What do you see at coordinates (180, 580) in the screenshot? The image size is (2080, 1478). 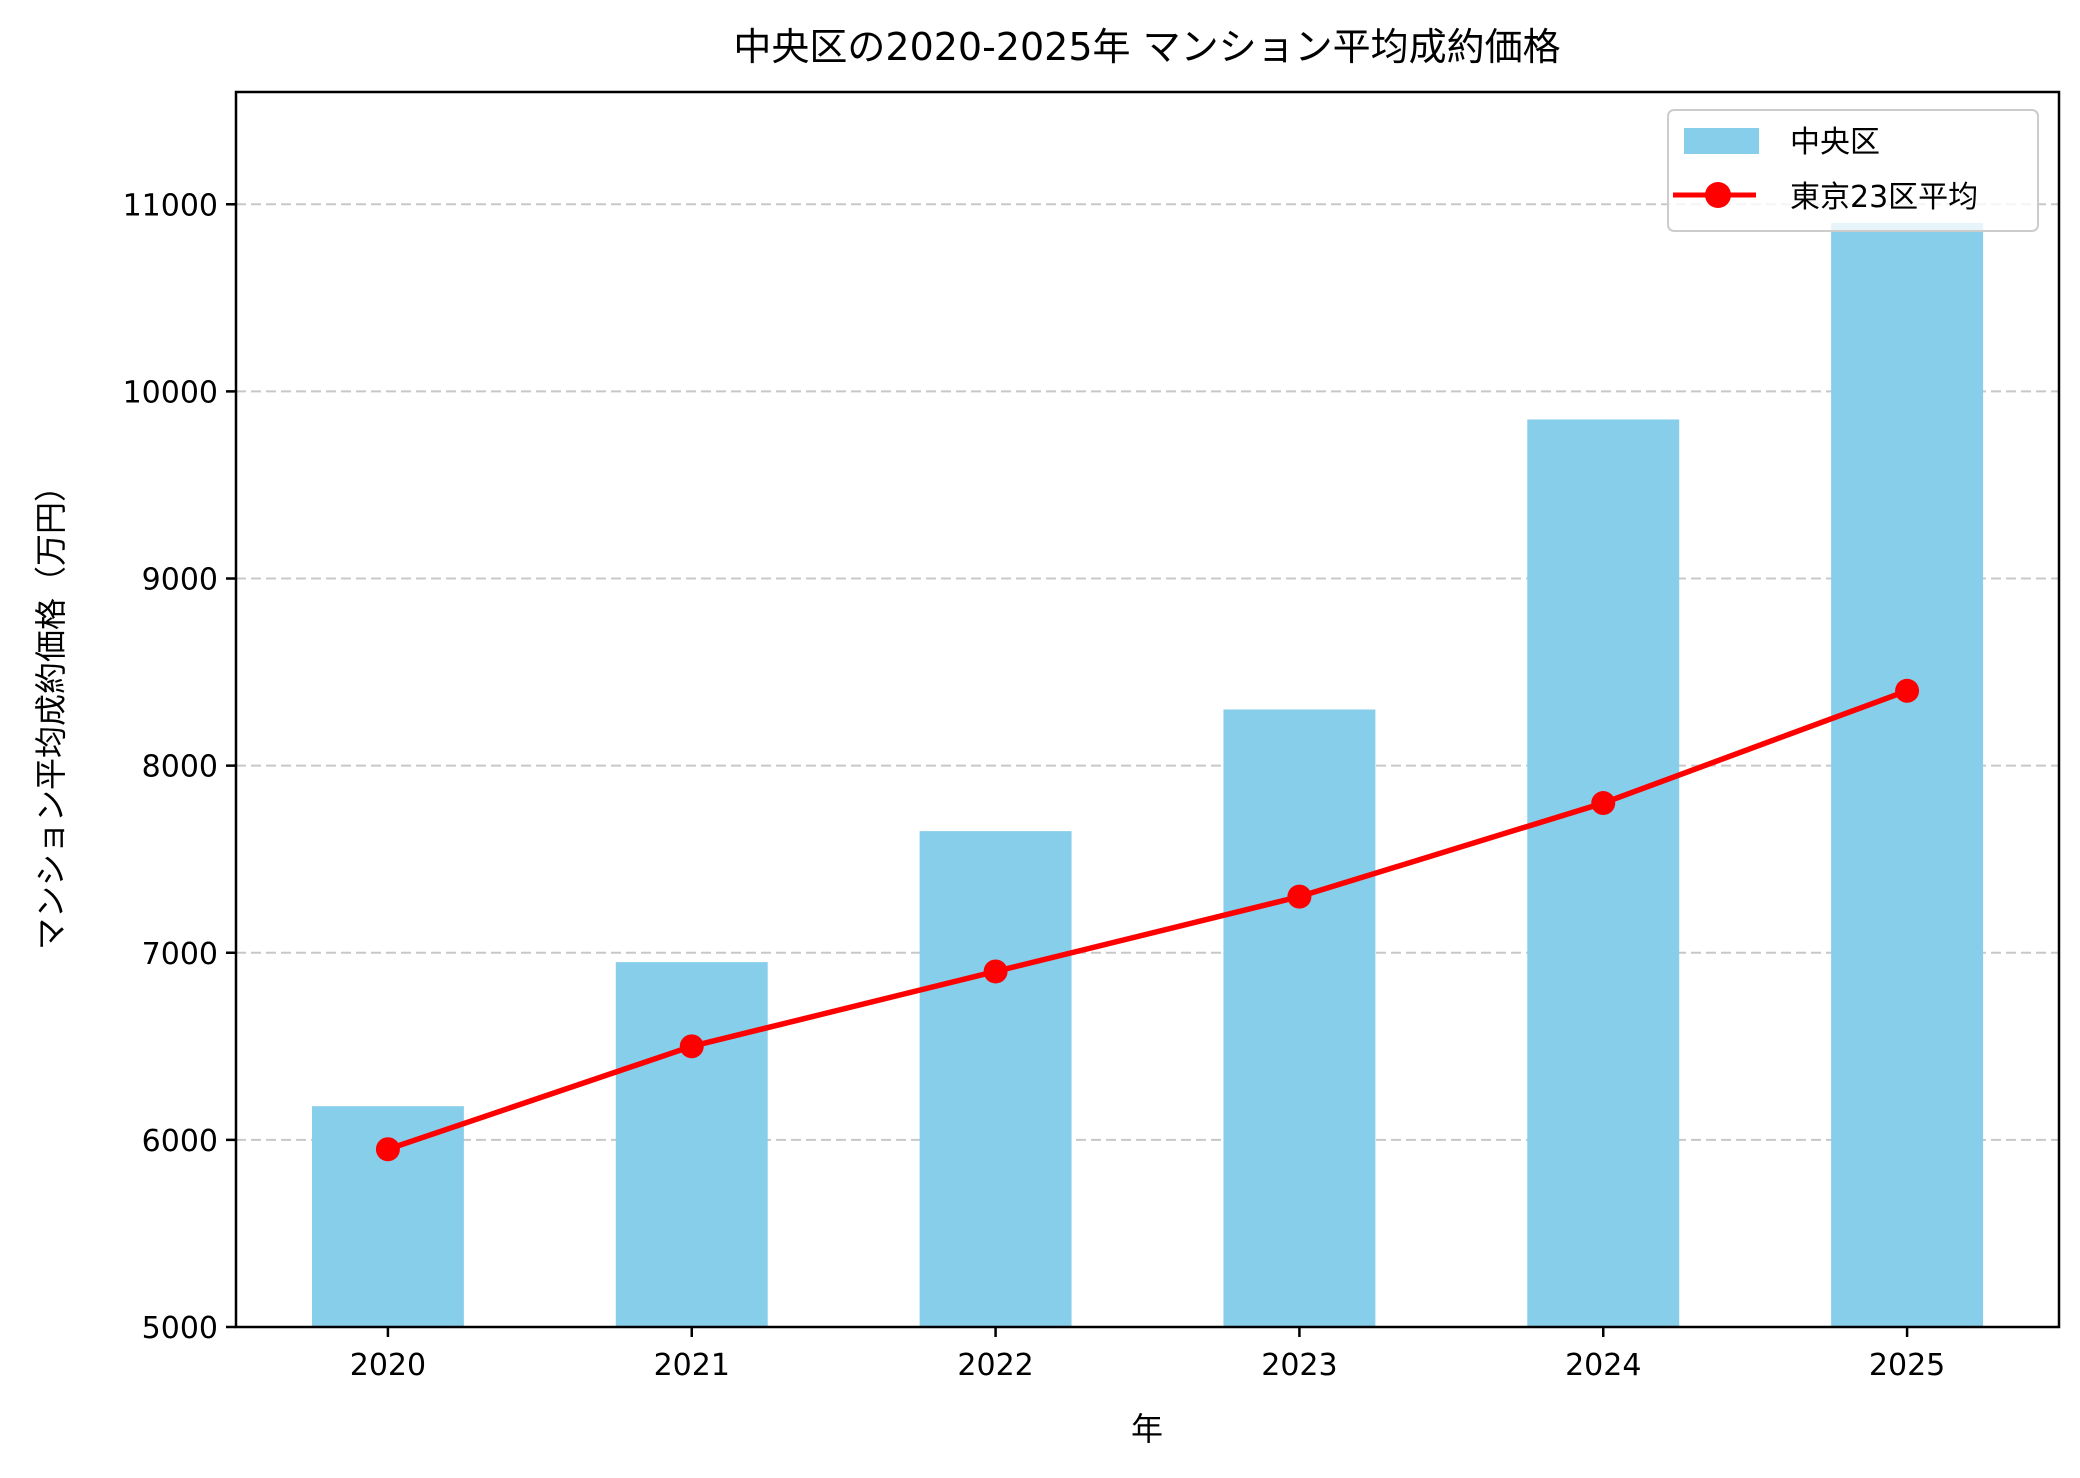 I see `y-tick-label: 9000` at bounding box center [180, 580].